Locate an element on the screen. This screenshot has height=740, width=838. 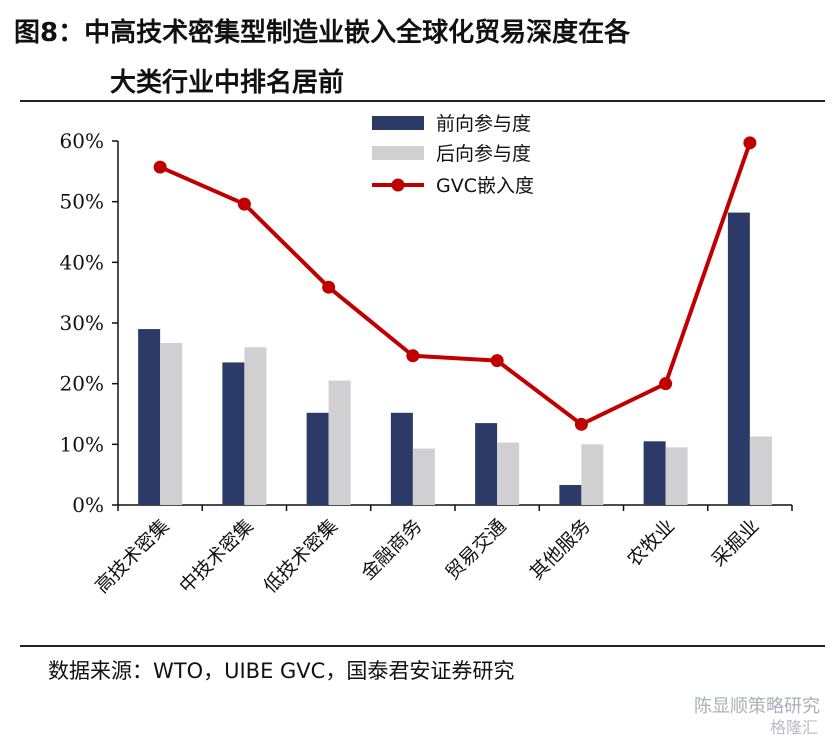
legend-label-forward: 前向参与度 is located at coordinates (483, 124).